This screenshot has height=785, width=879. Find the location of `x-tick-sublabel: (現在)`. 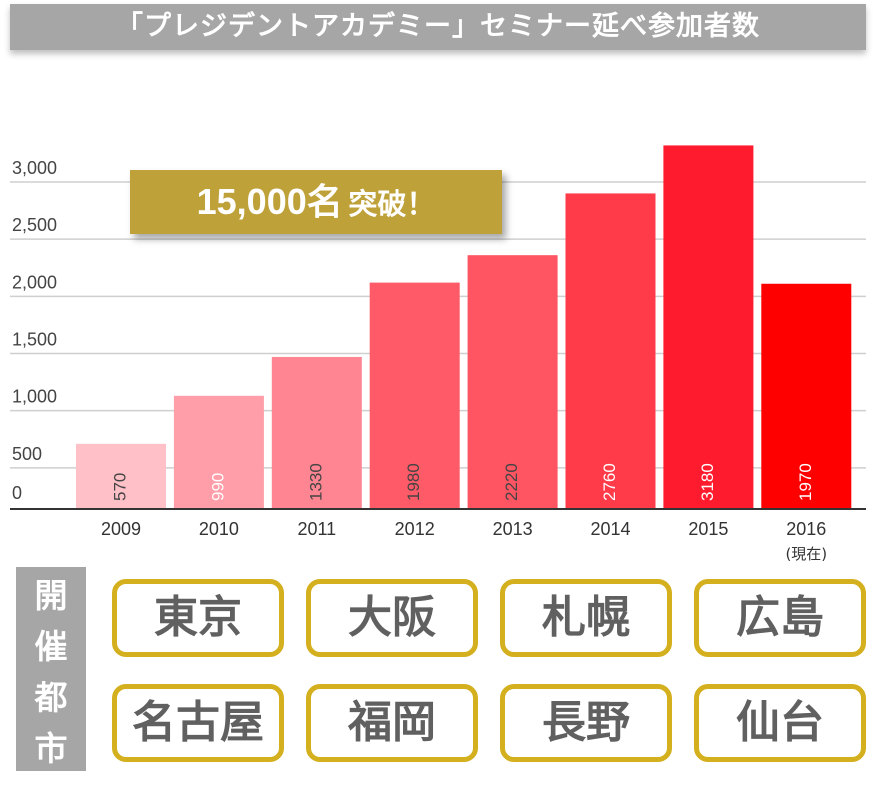

x-tick-sublabel: (現在) is located at coordinates (806, 554).